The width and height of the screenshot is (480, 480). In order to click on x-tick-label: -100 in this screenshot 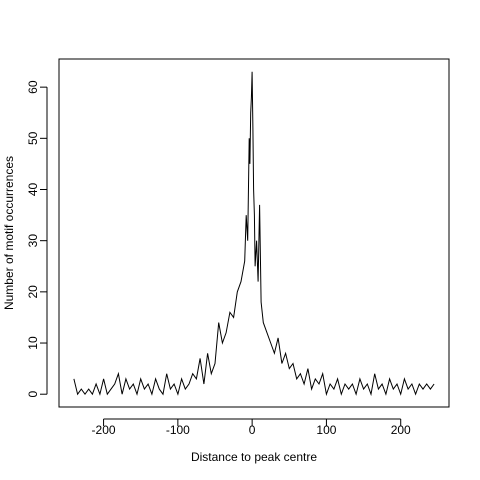, I will do `click(178, 430)`.